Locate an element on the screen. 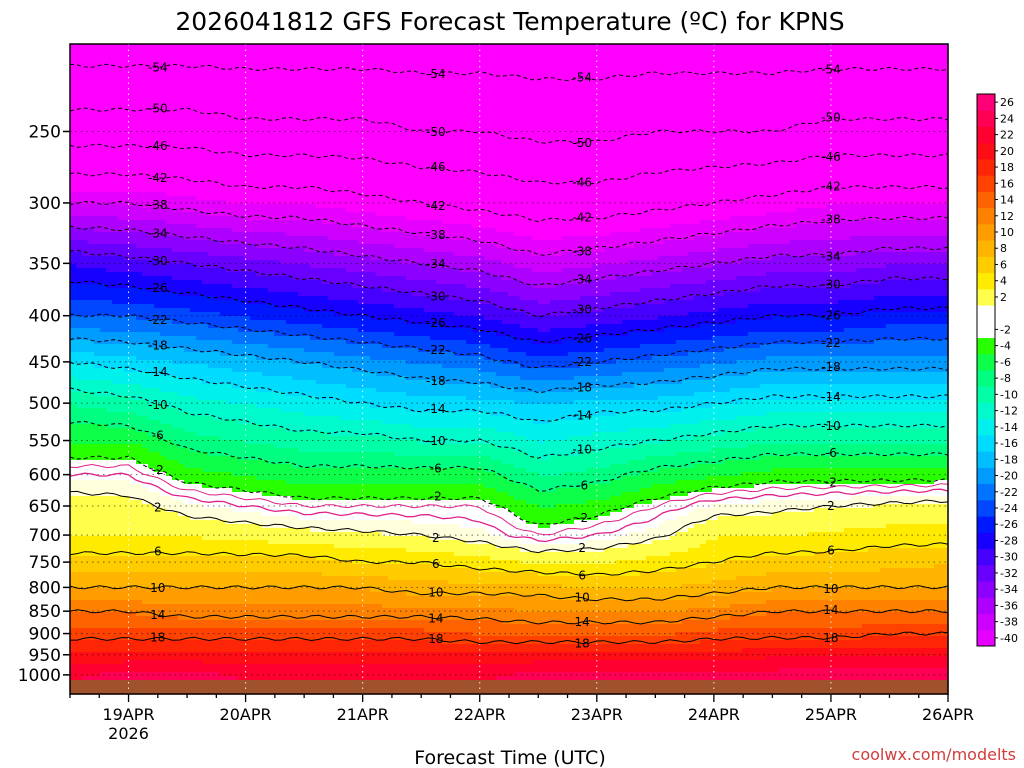  colorbar-label: 16 is located at coordinates (1007, 183).